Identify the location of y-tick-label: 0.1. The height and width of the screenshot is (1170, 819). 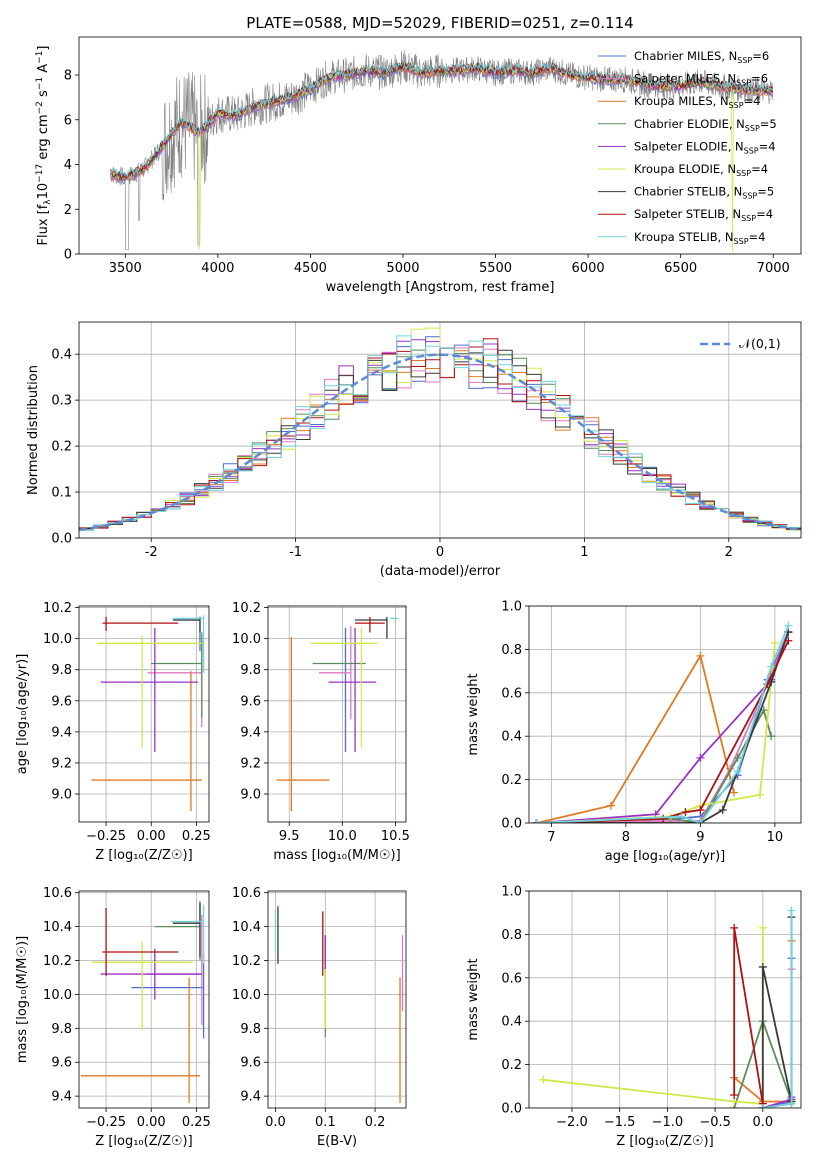
(61, 493).